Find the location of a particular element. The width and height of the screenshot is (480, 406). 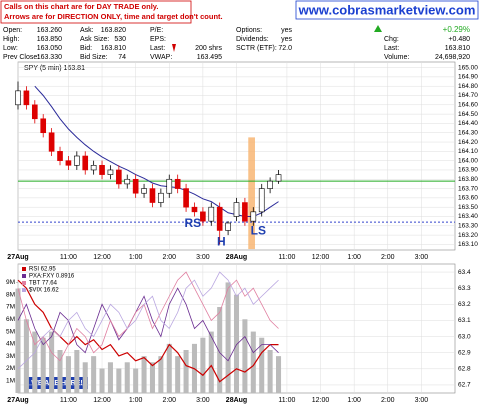

quote-label: Ask: is located at coordinates (87, 30).